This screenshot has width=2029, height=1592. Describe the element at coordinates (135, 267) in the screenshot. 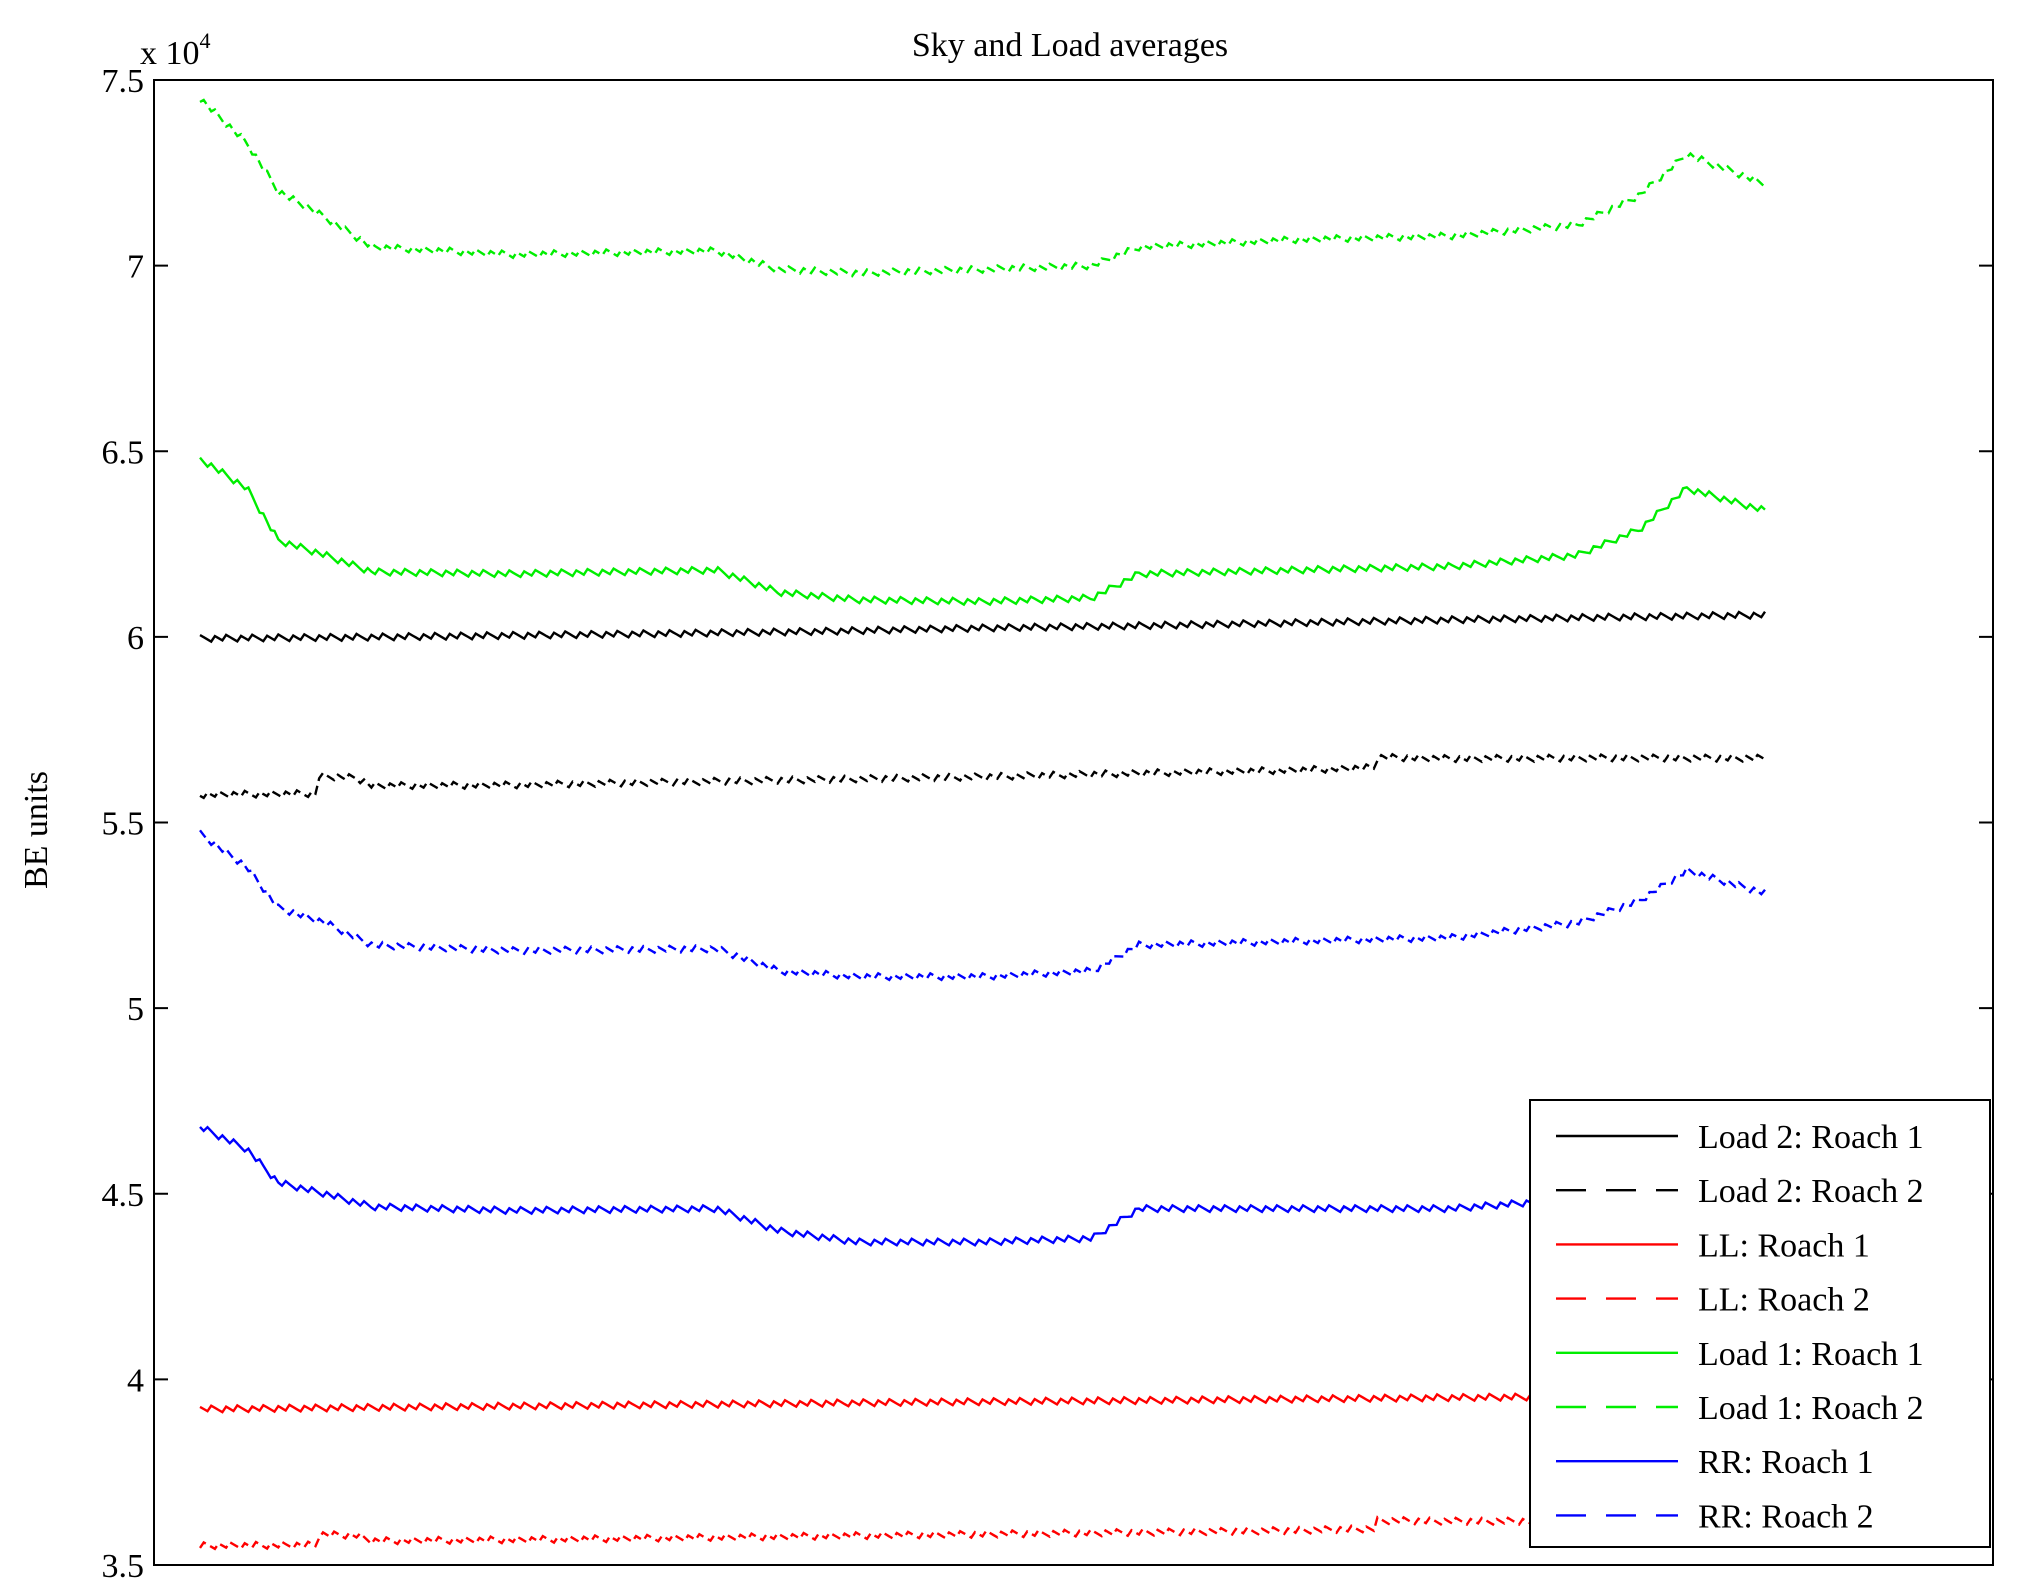

I see `y-tick-label: 7` at that location.